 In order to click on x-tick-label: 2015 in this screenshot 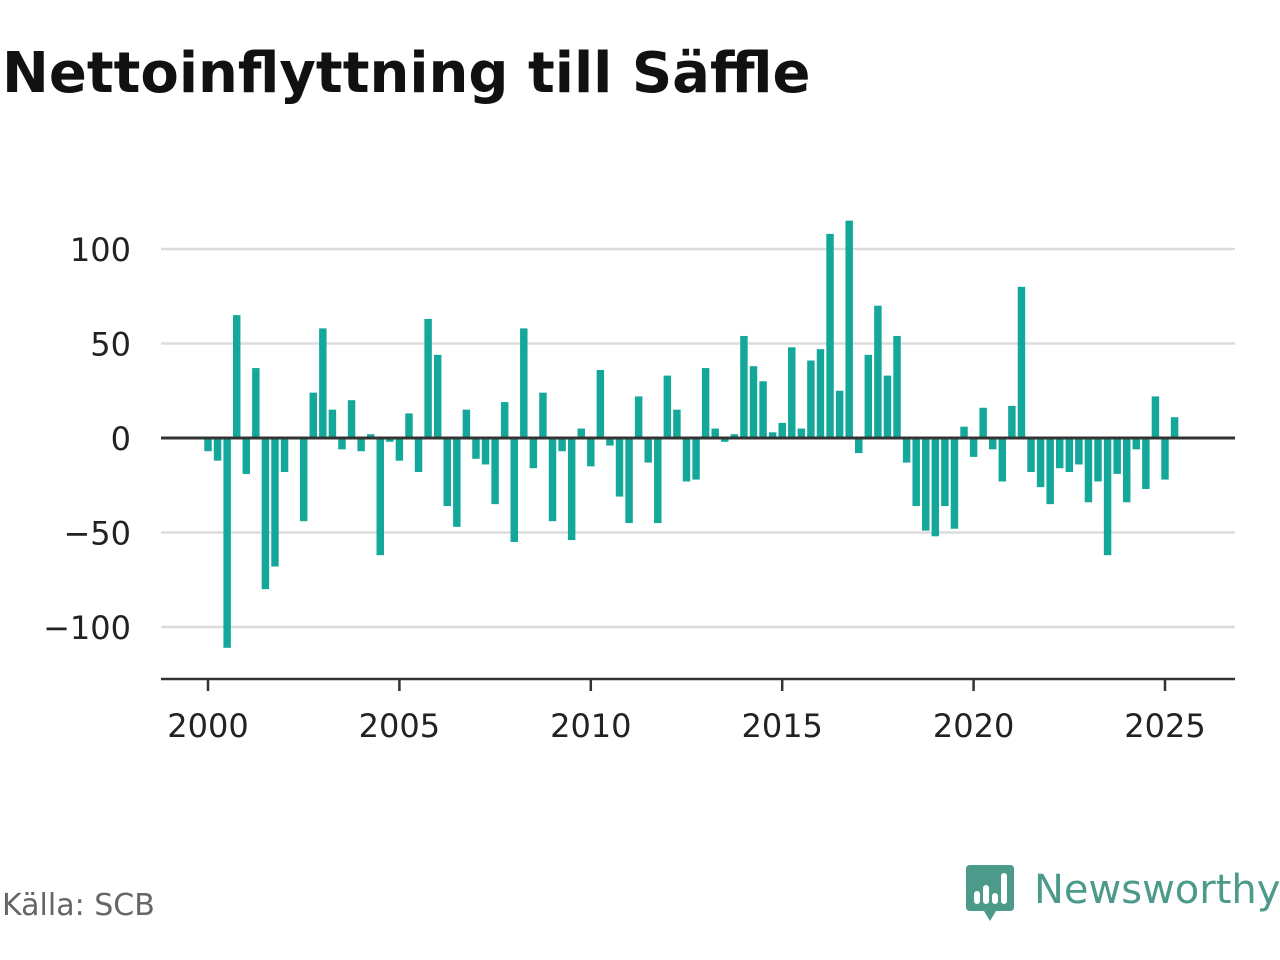, I will do `click(781, 726)`.